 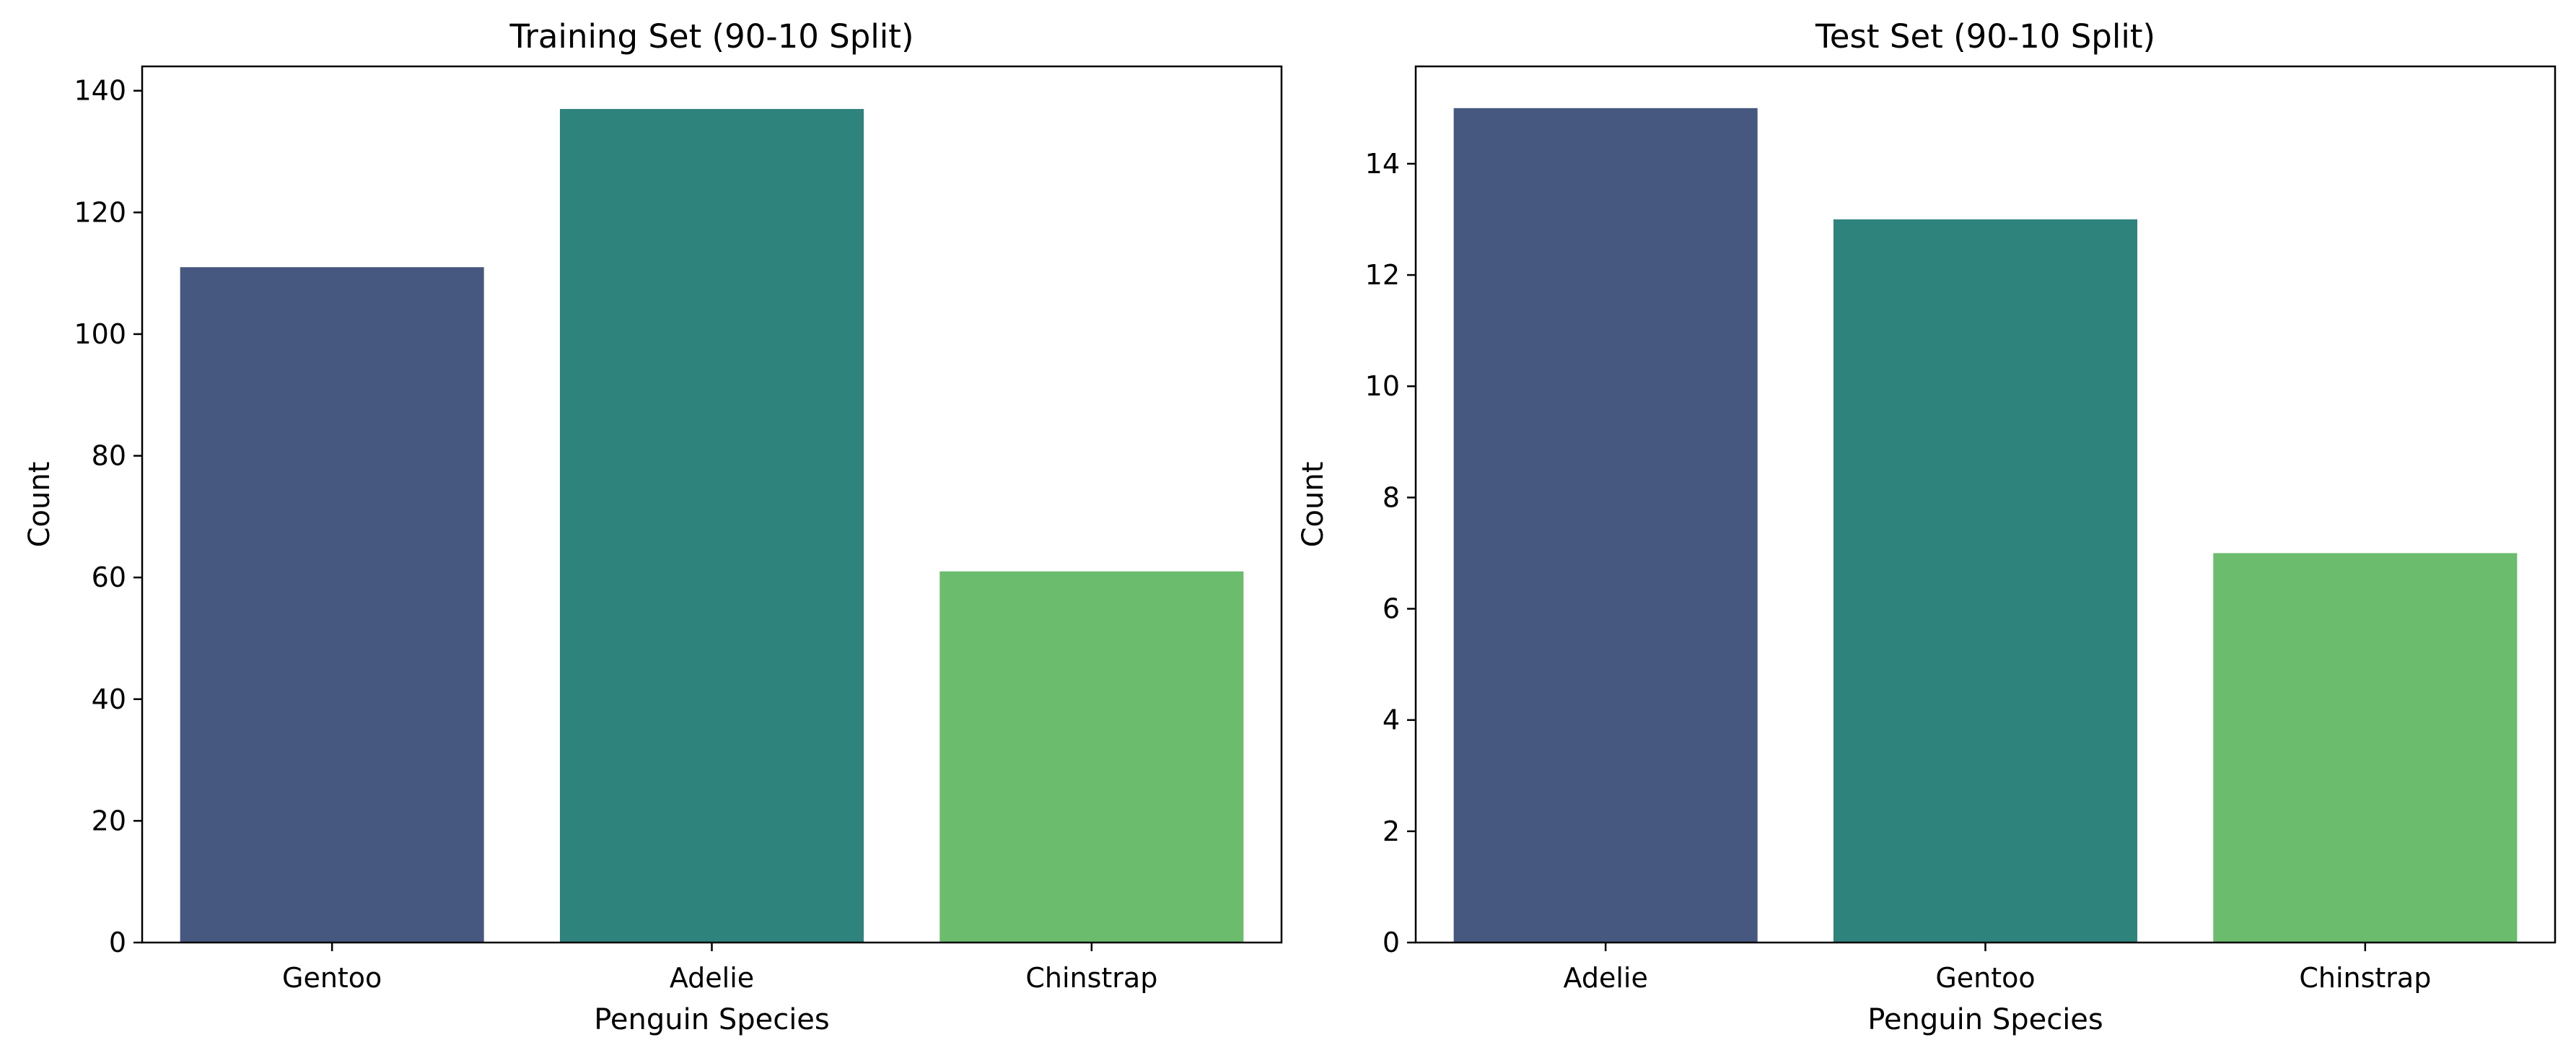 I want to click on y-tick-label: 8, so click(x=1391, y=497).